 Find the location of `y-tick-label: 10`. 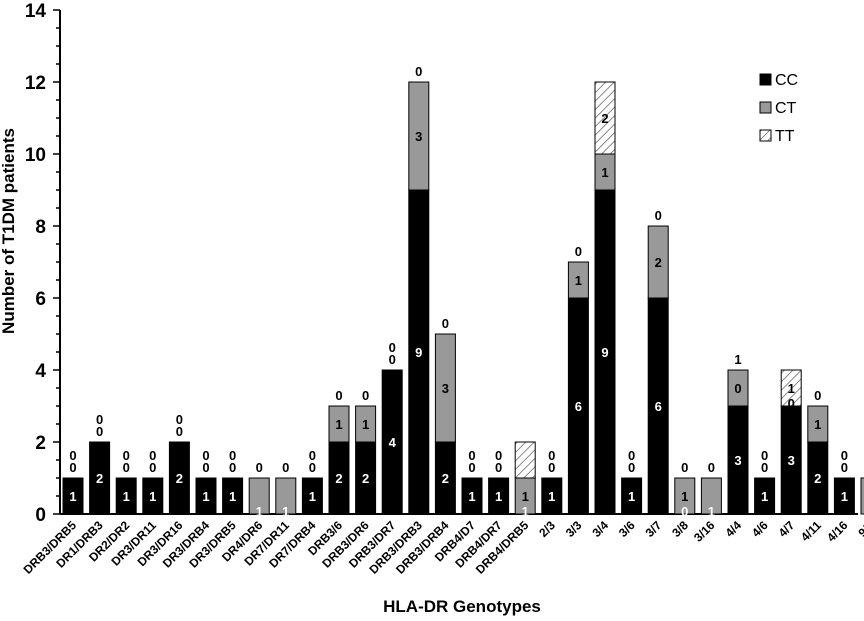

y-tick-label: 10 is located at coordinates (35, 155).